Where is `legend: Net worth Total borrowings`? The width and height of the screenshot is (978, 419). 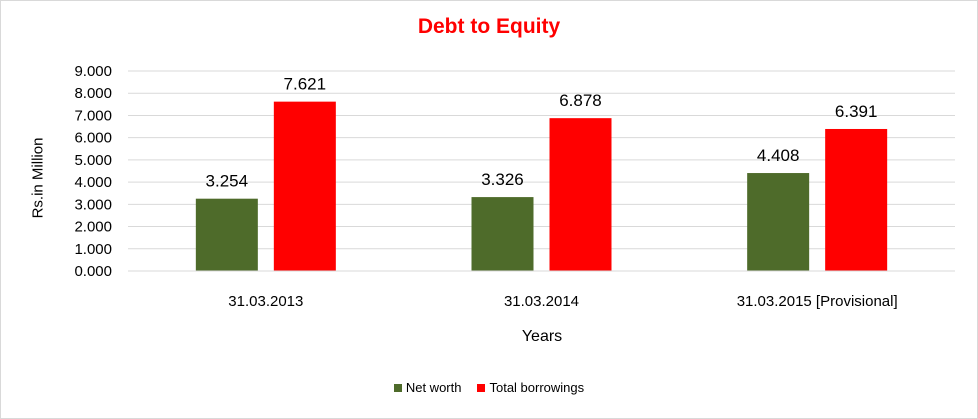
legend: Net worth Total borrowings is located at coordinates (489, 387).